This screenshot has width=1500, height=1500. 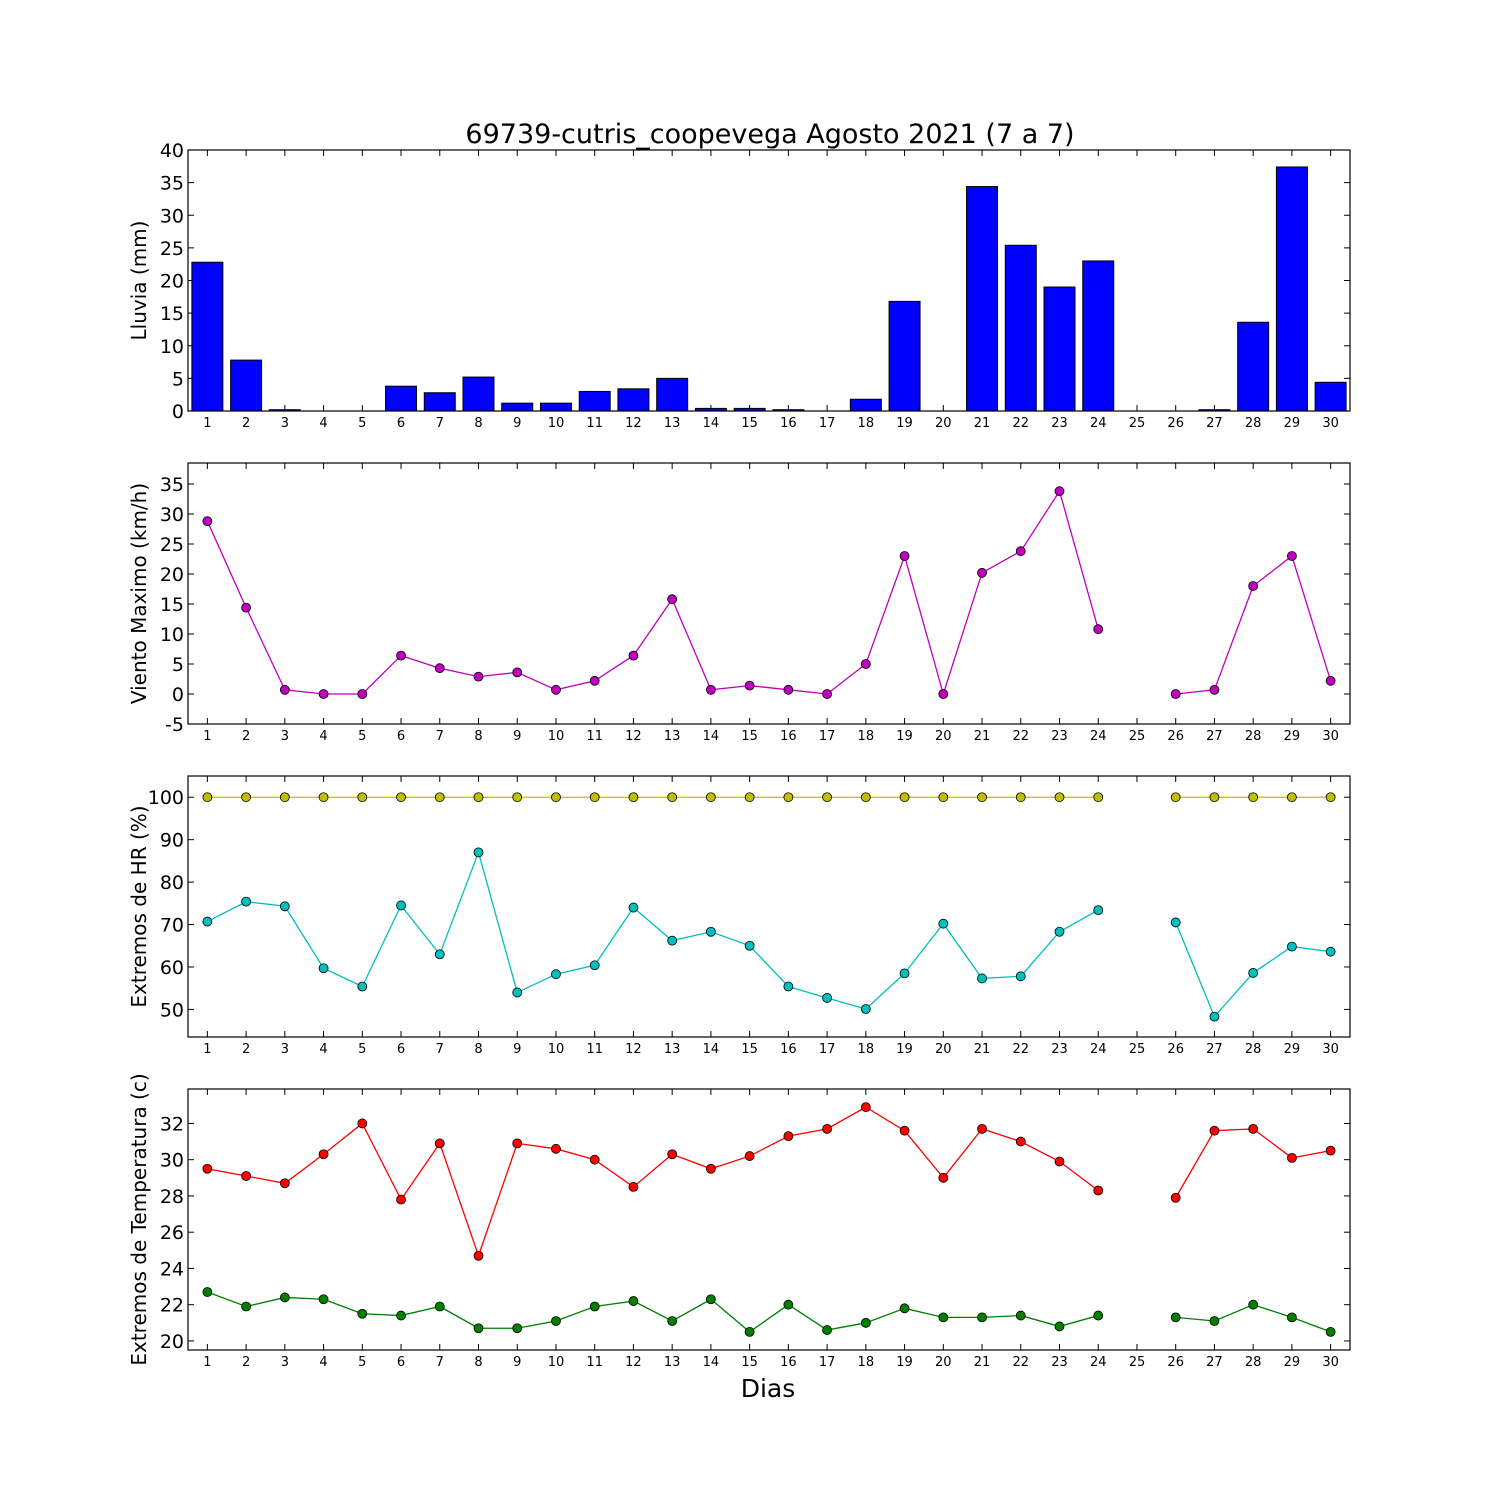 I want to click on y-tick-label: 70, so click(x=172, y=926).